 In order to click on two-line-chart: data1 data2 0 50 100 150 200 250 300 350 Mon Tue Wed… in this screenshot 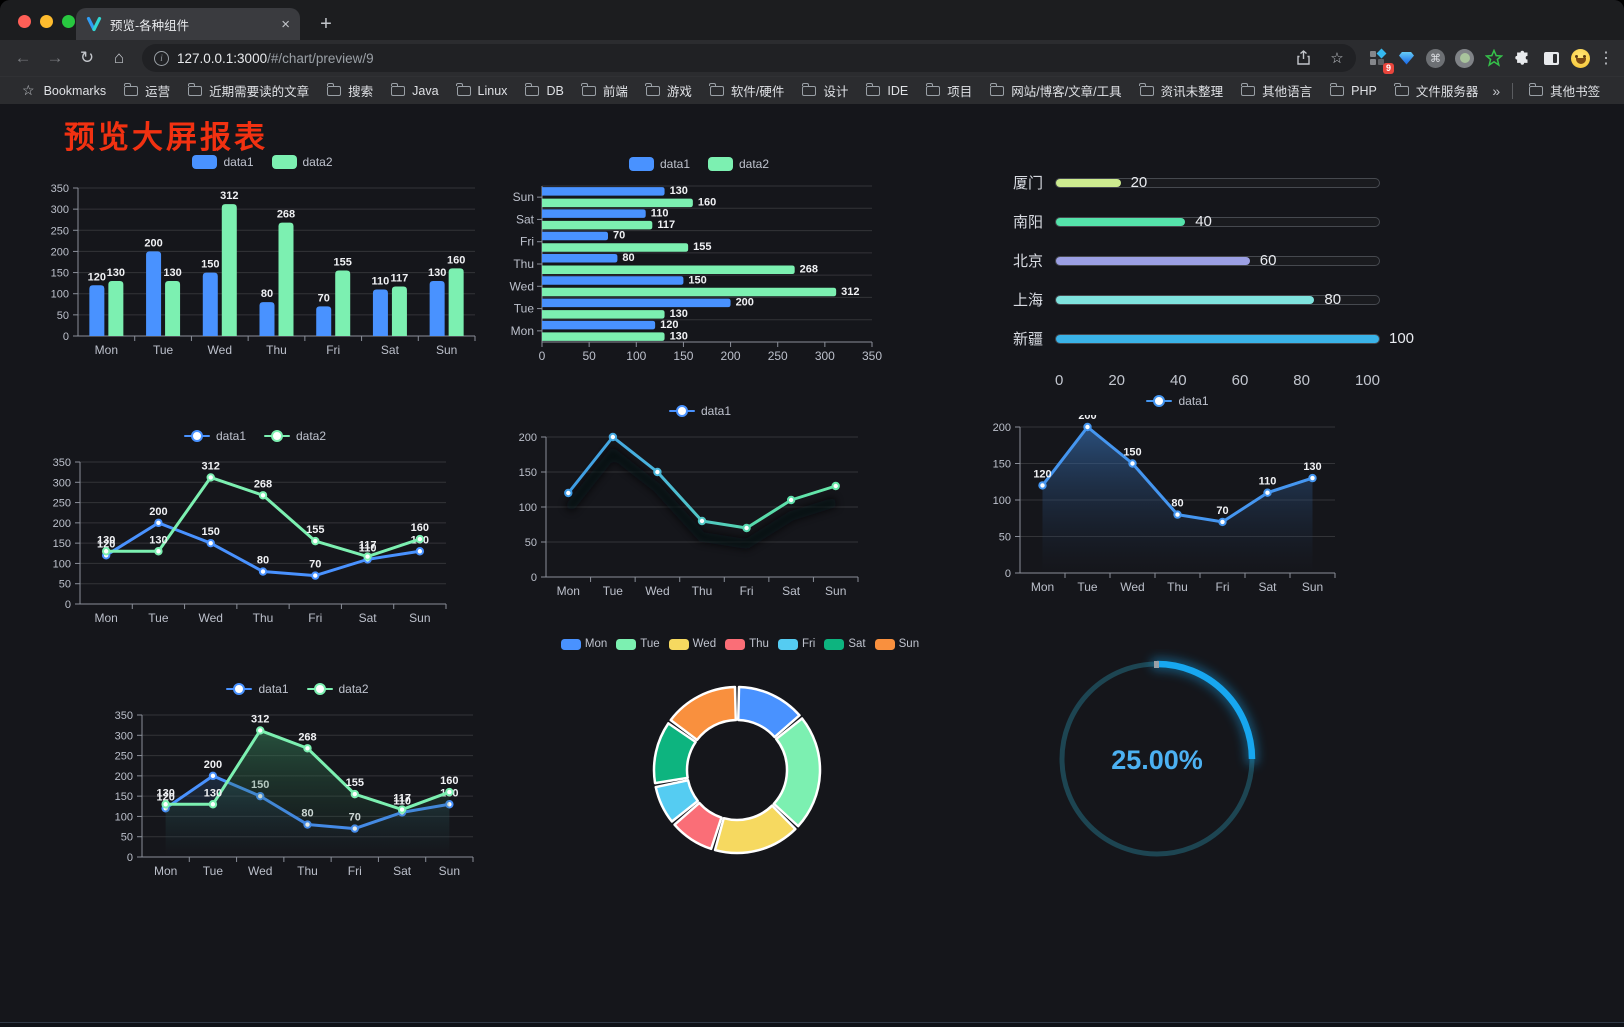, I will do `click(255, 535)`.